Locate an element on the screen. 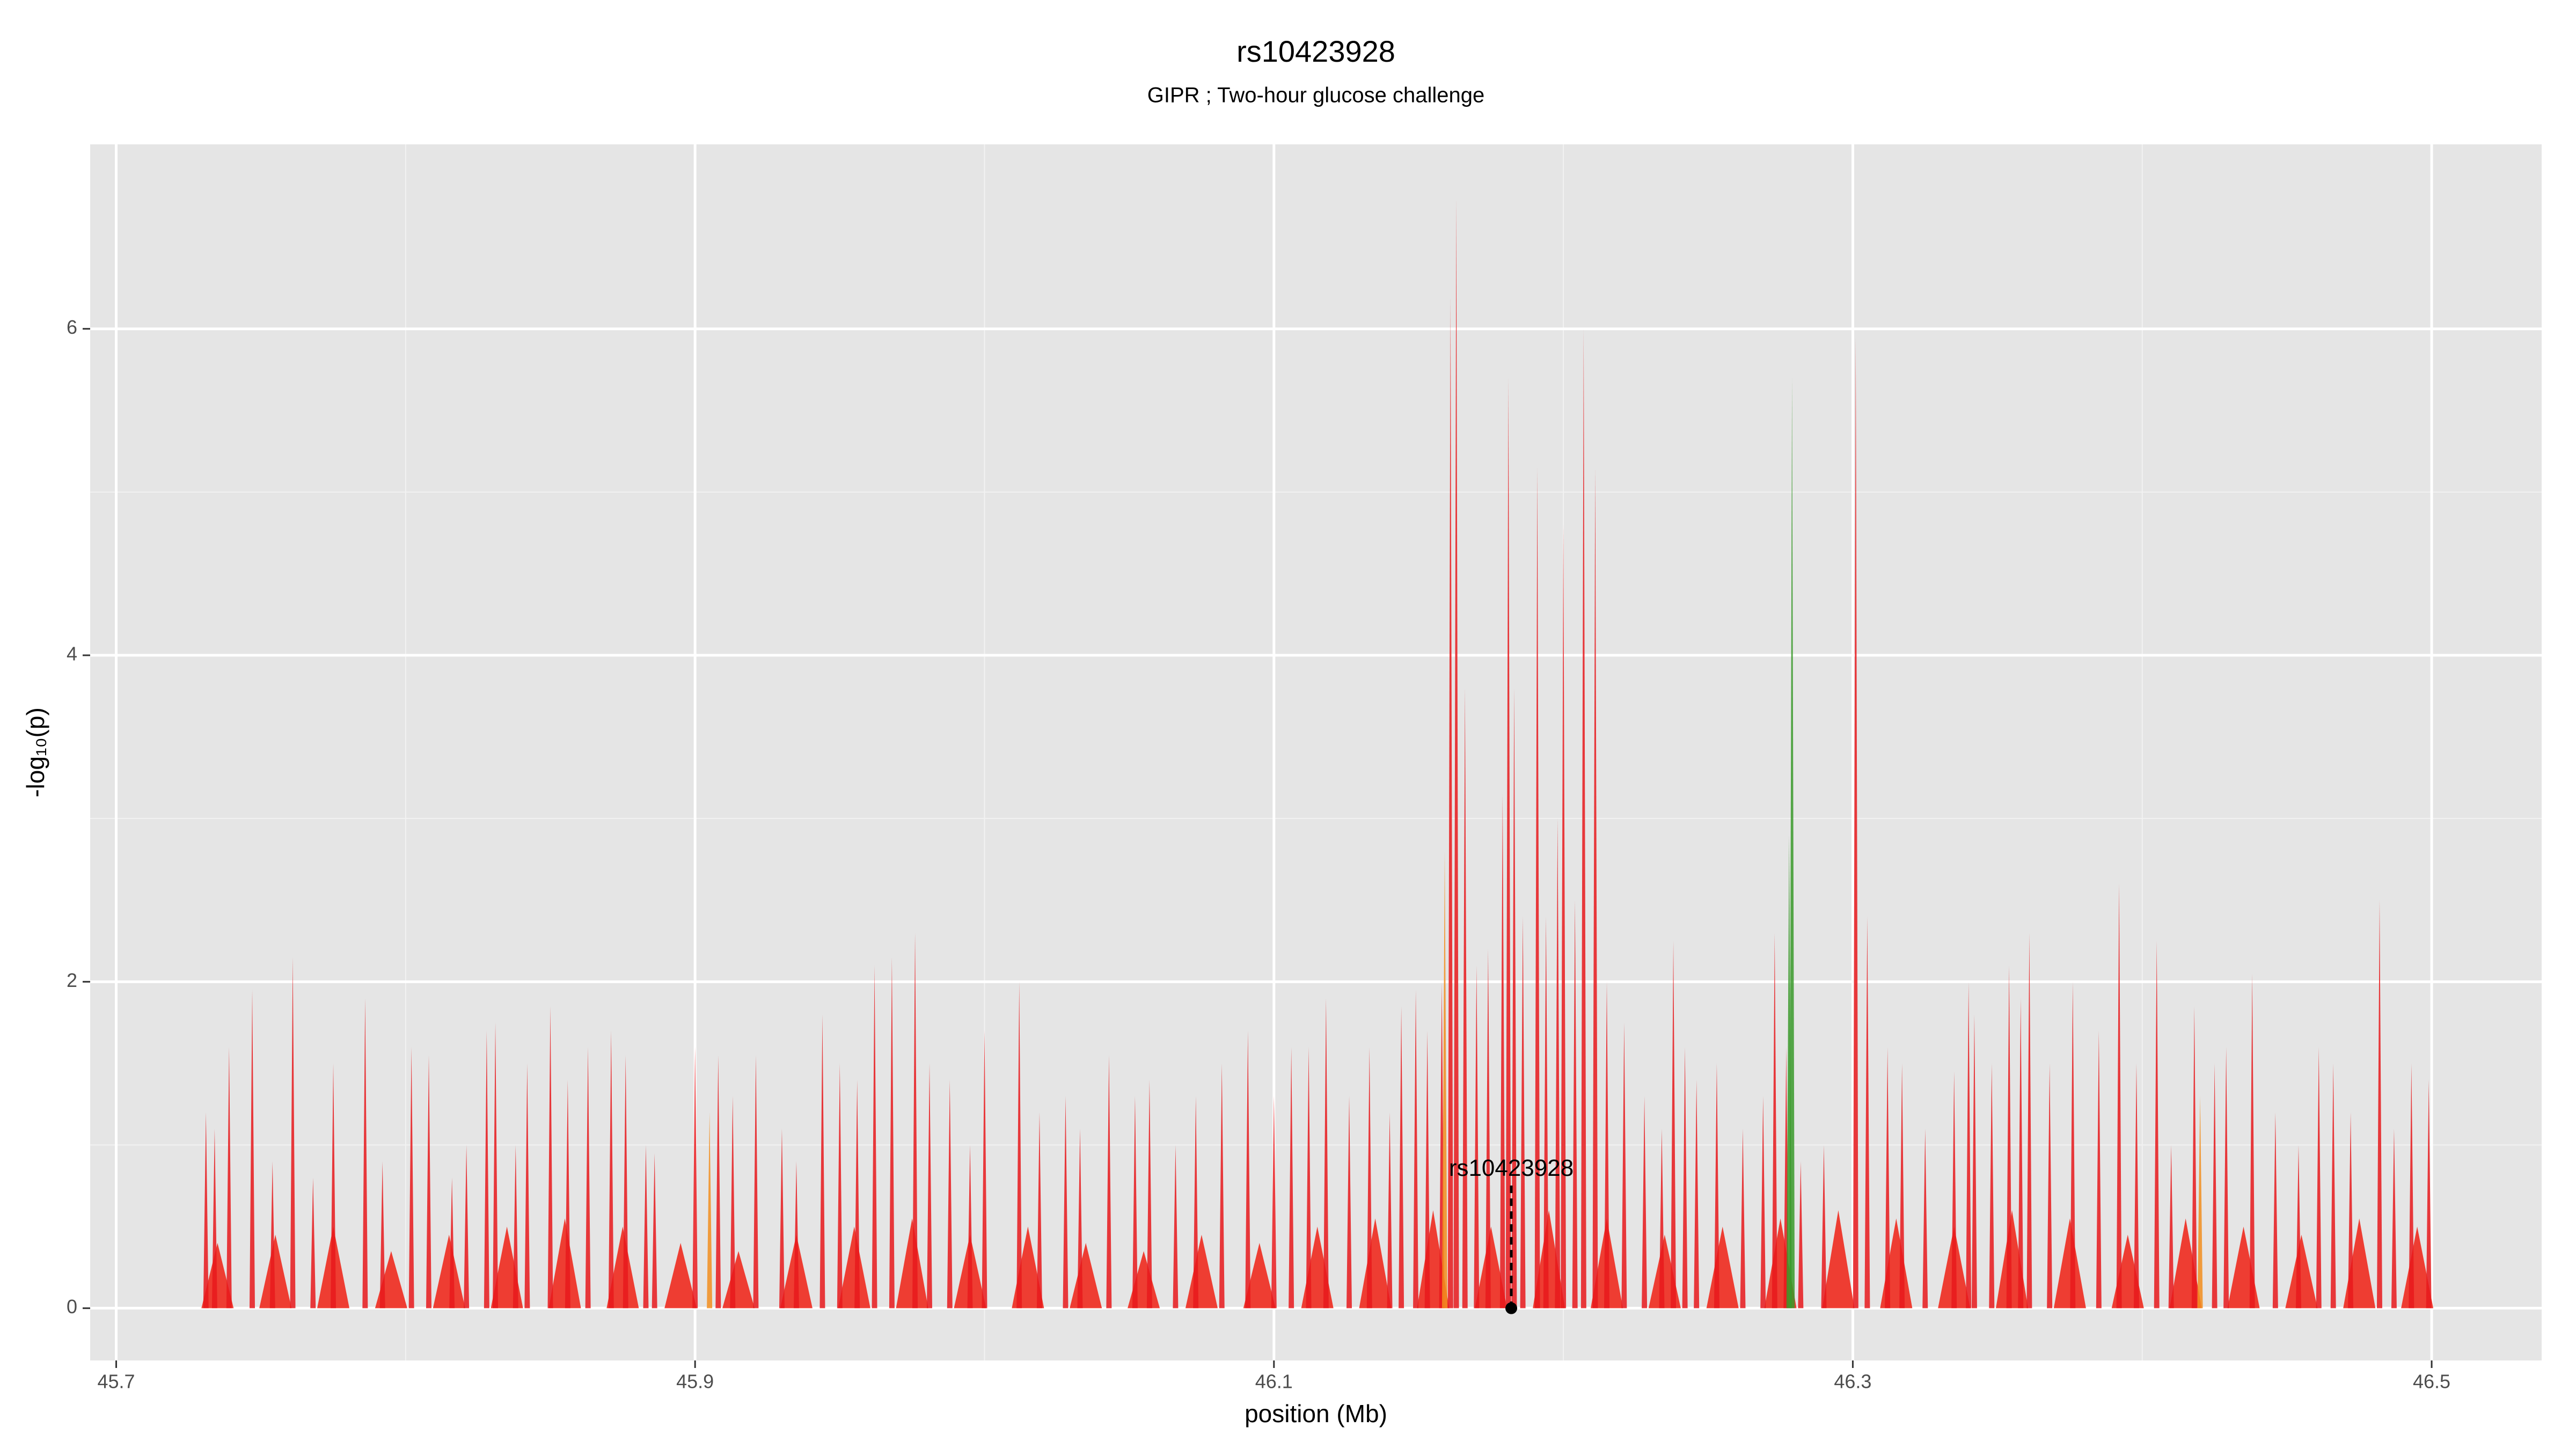 This screenshot has width=2576, height=1449. y-axis-label: -log₁₀(p) is located at coordinates (35, 752).